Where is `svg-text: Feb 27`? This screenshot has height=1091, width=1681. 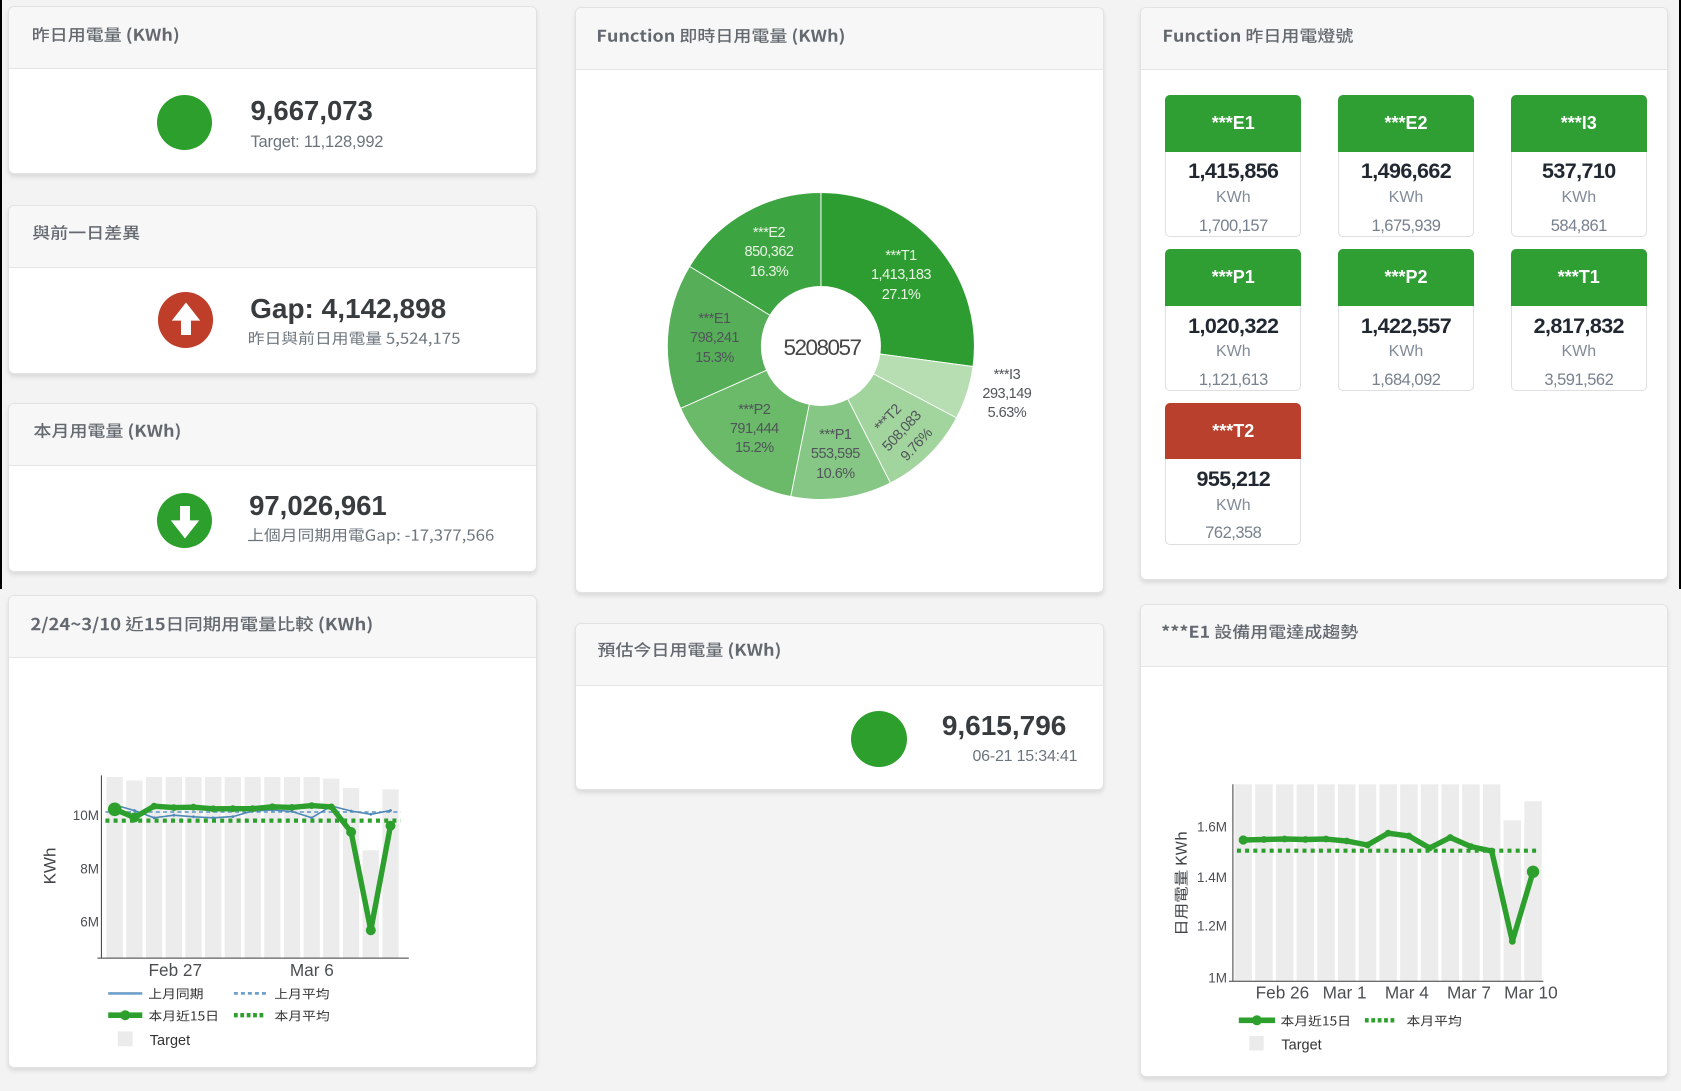 svg-text: Feb 27 is located at coordinates (176, 970).